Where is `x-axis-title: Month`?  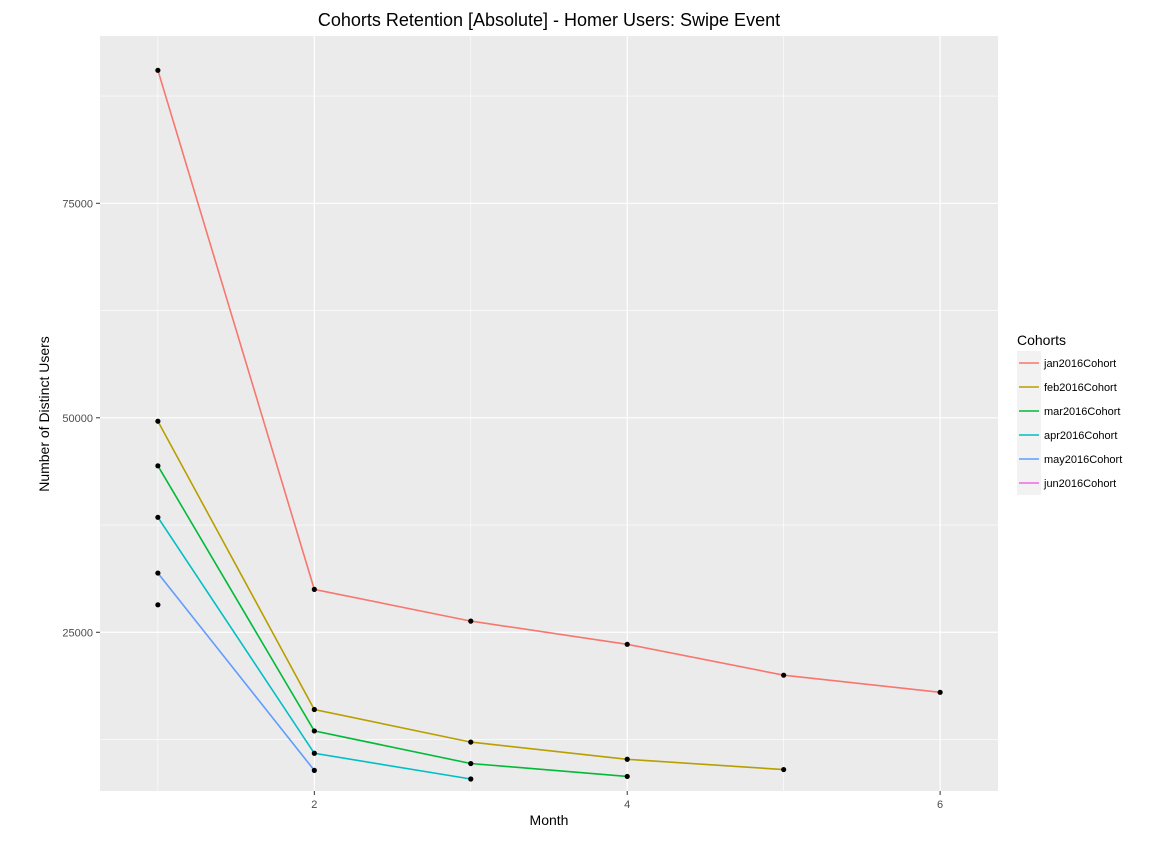
x-axis-title: Month is located at coordinates (549, 820).